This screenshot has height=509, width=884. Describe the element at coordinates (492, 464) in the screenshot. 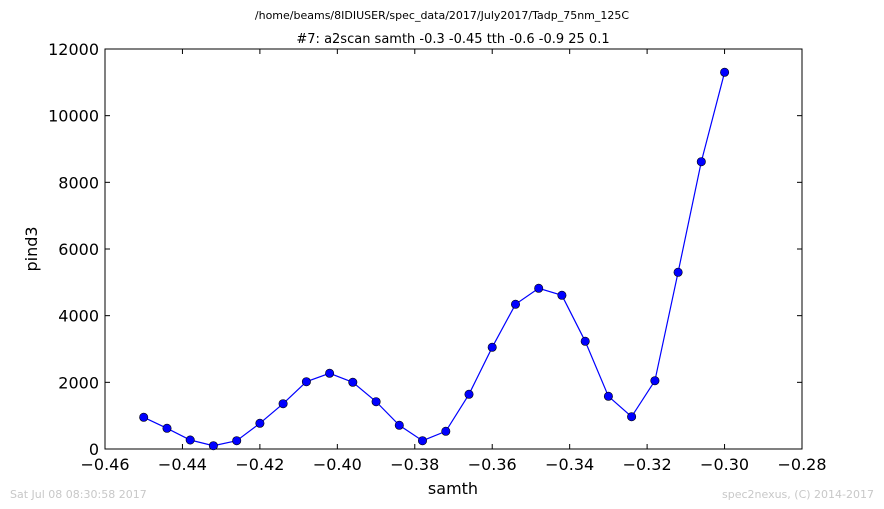

I see `x-tick-label: −0.36` at that location.